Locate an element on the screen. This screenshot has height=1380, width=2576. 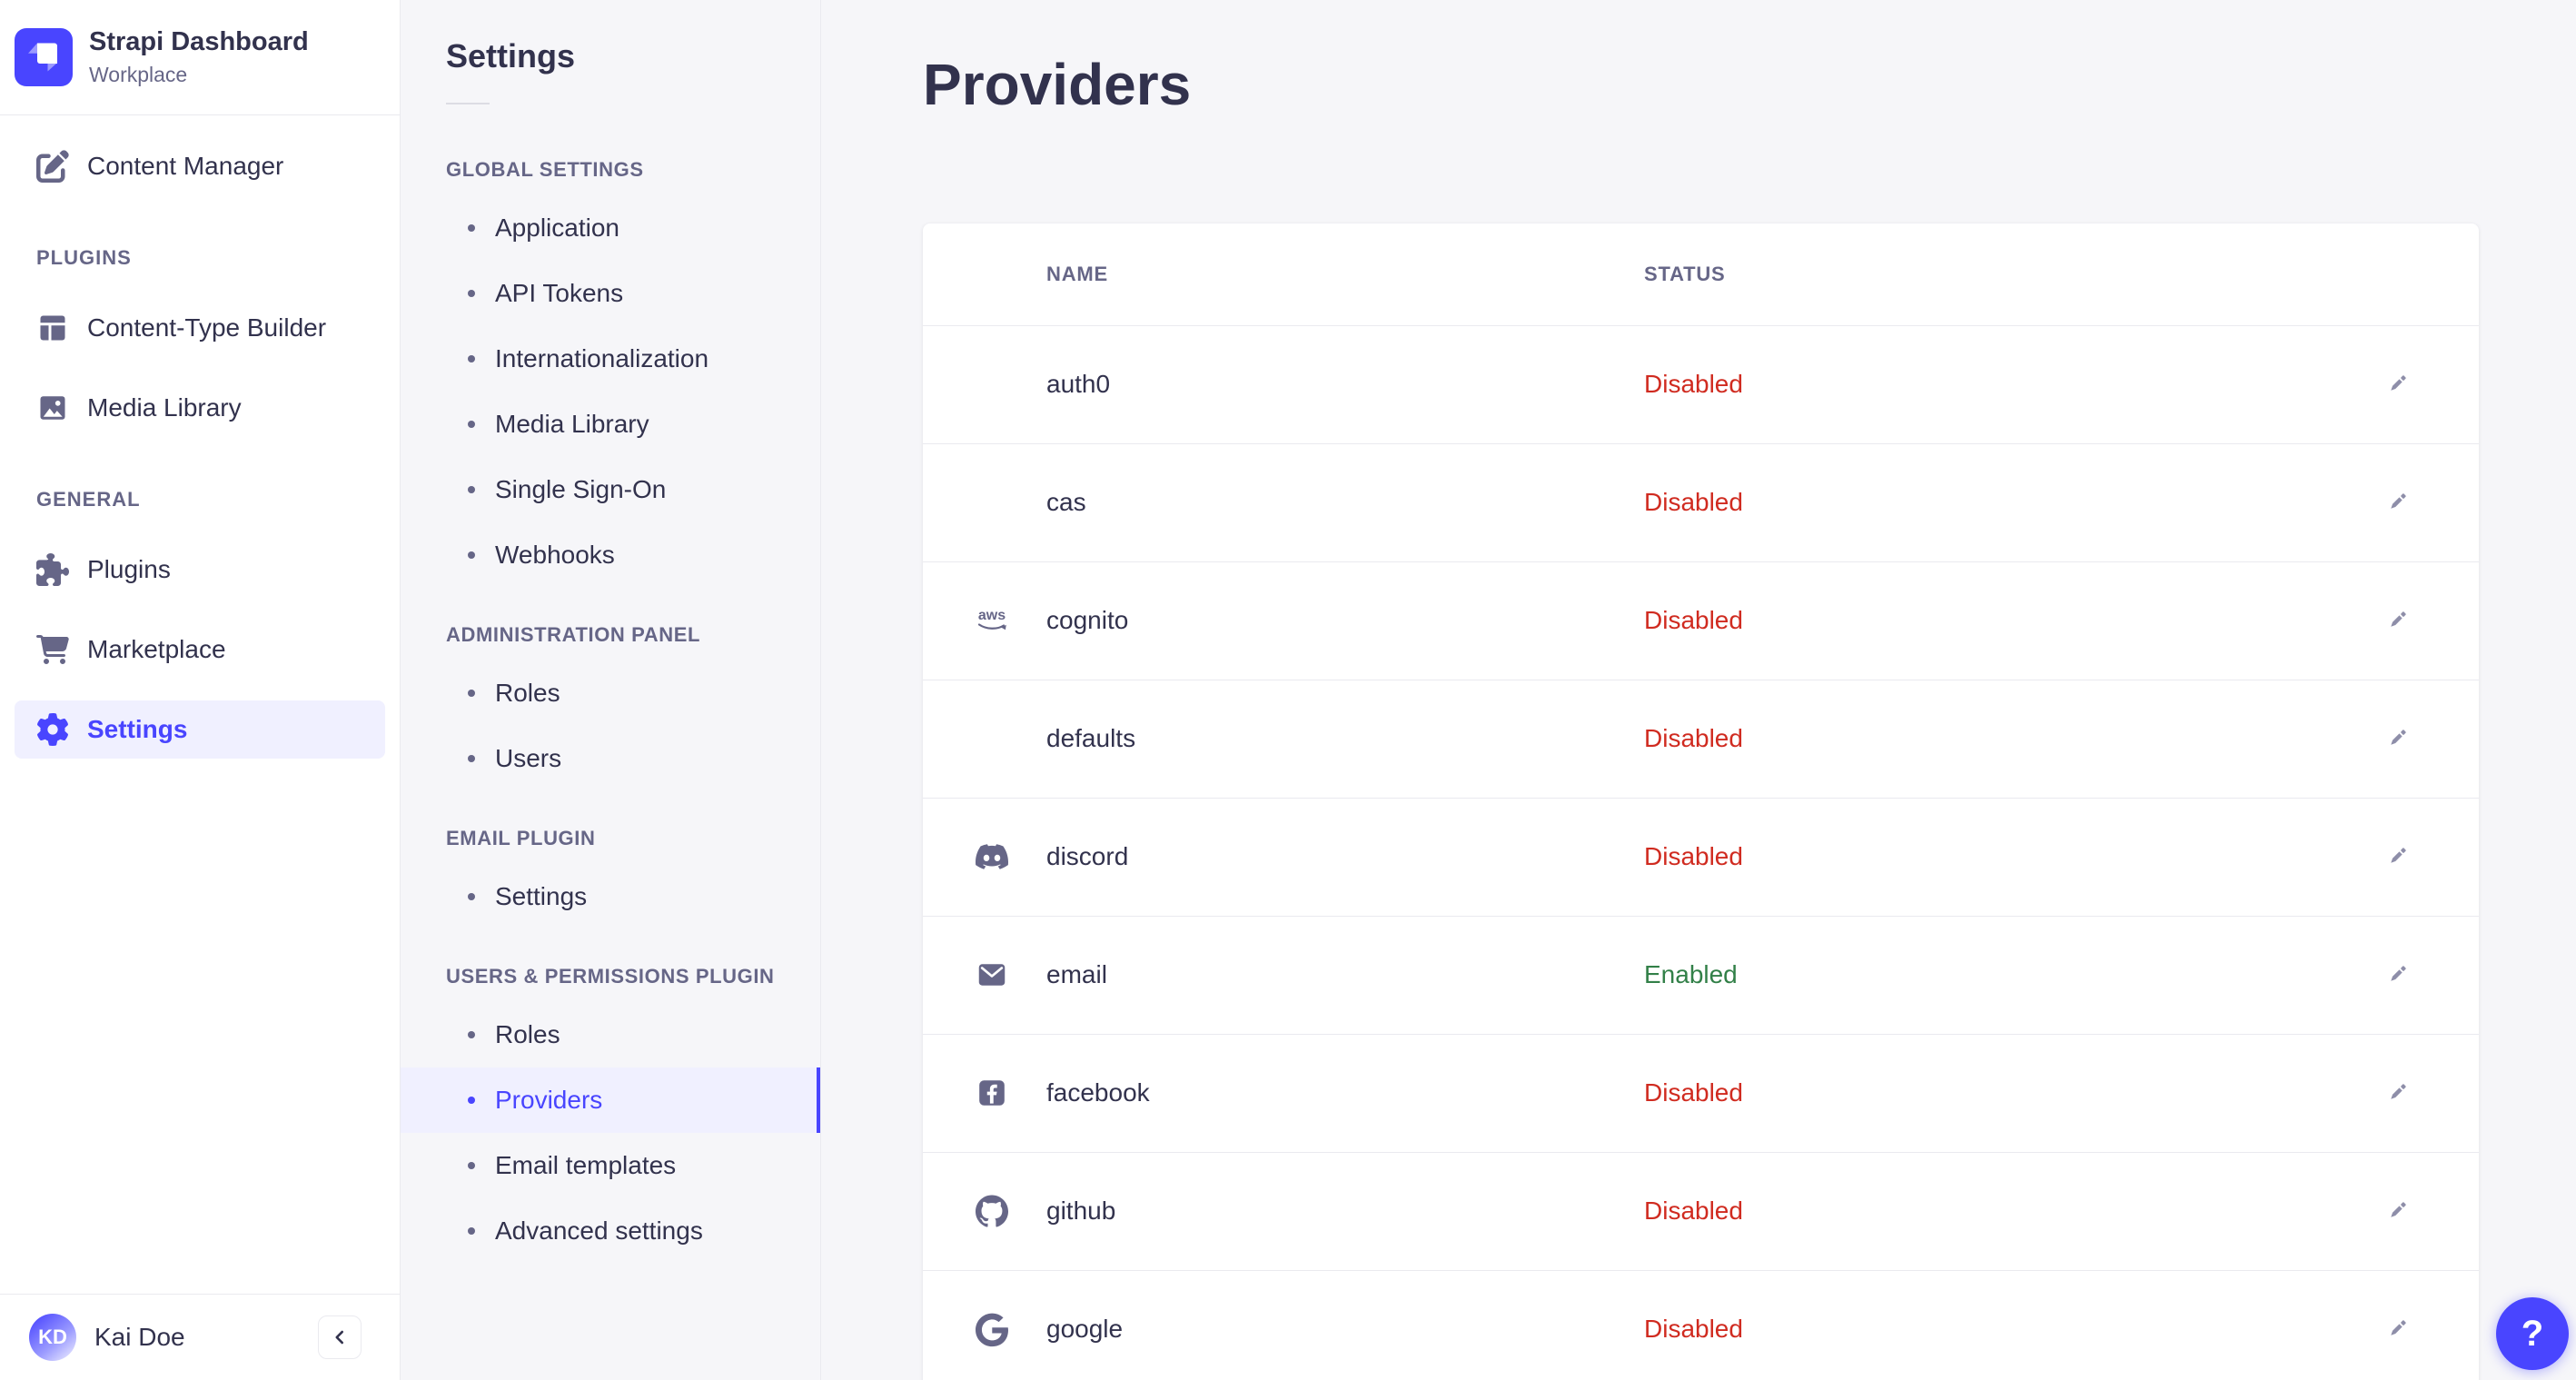
subnav-item-email-templates: Email templates is located at coordinates (610, 1165).